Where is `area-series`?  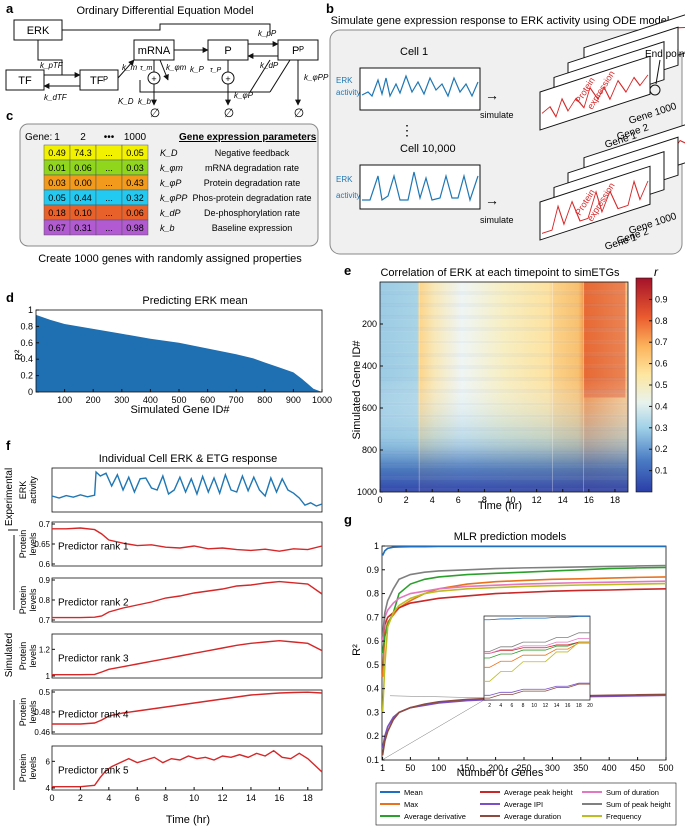 area-series is located at coordinates (179, 353).